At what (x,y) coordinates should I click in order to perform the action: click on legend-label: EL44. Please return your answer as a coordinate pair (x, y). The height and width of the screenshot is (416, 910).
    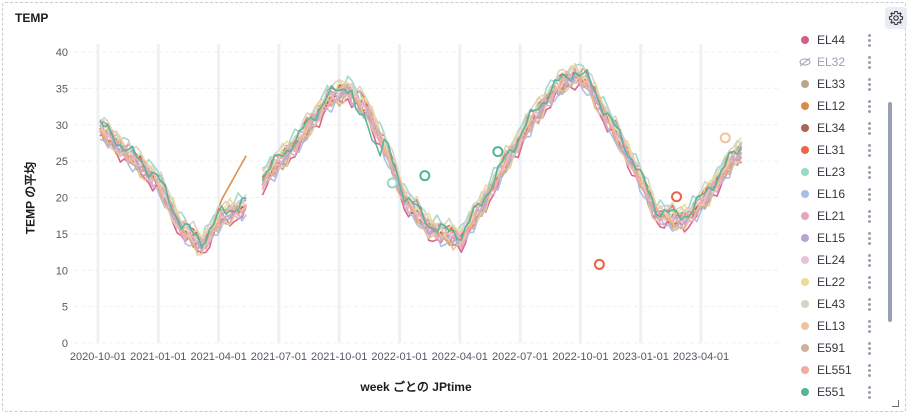
    Looking at the image, I should click on (831, 40).